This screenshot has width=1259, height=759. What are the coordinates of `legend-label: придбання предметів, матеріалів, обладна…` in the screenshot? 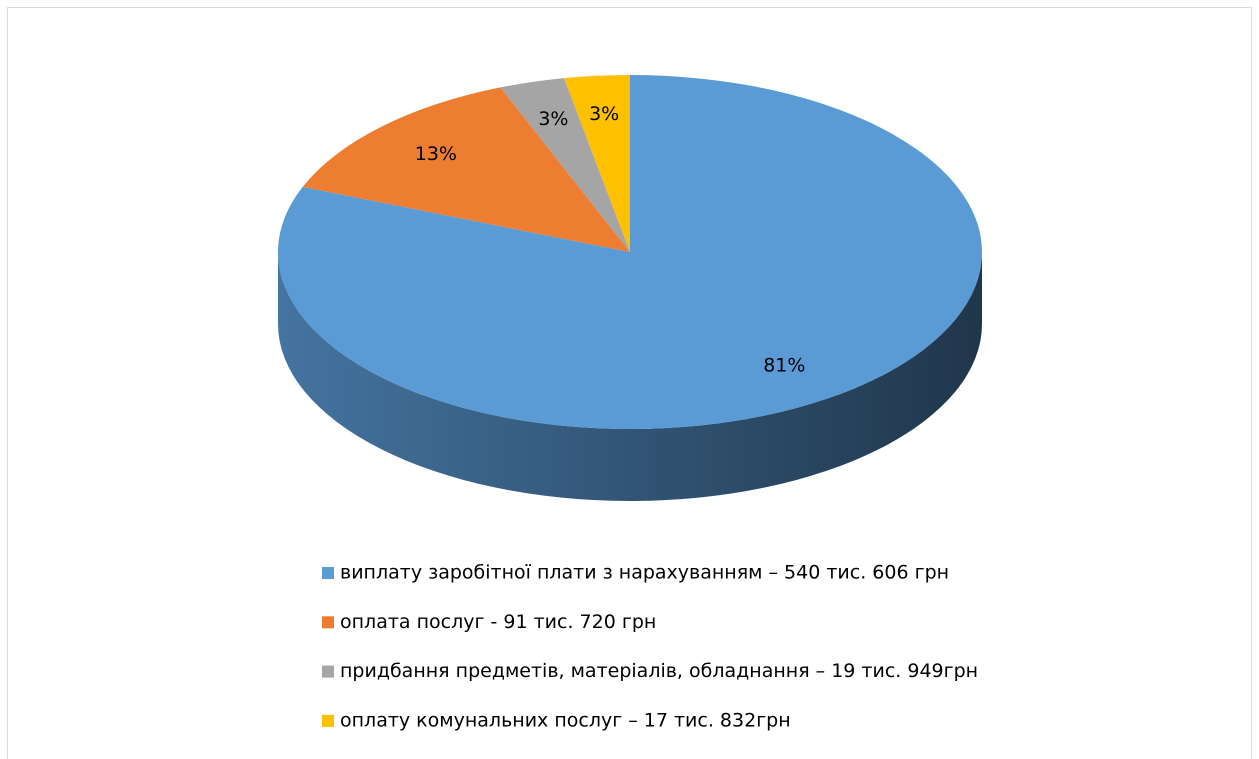 It's located at (659, 671).